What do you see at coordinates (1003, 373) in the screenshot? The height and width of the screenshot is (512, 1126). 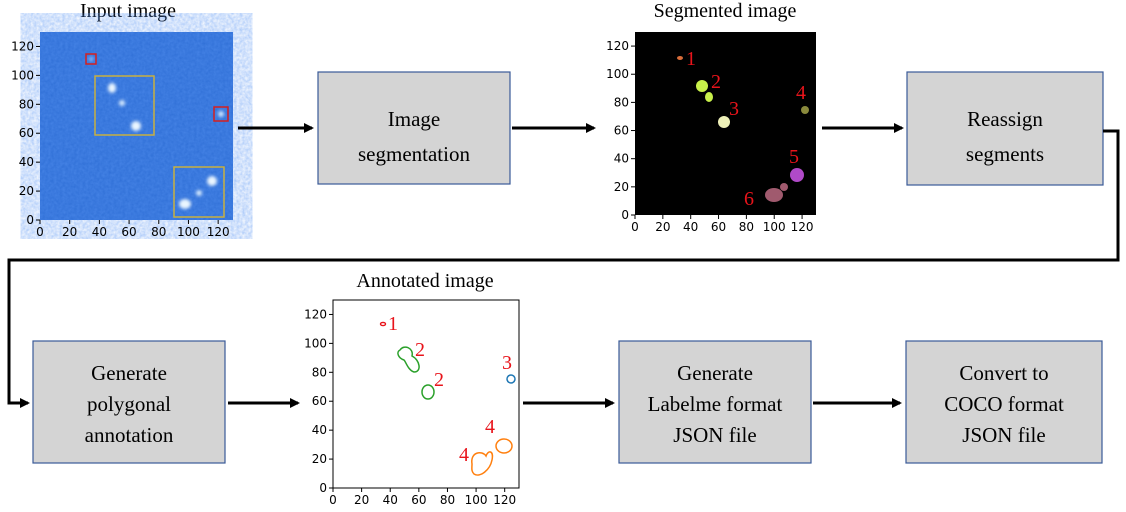 I see `box-line: Convert to` at bounding box center [1003, 373].